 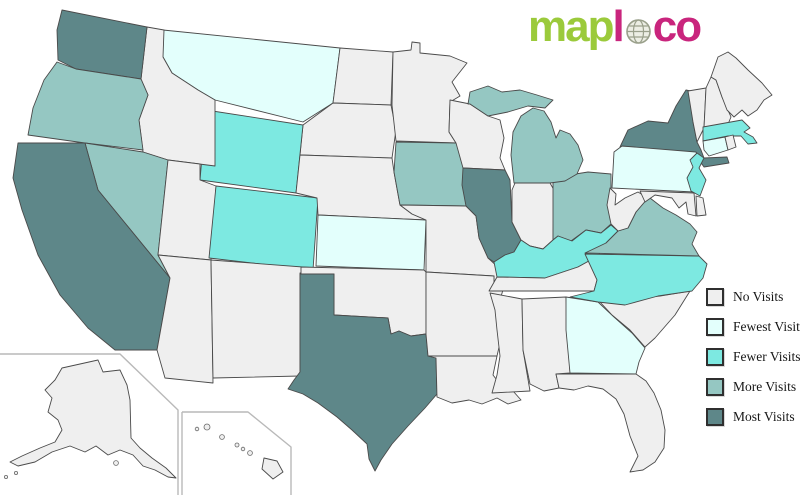 I want to click on legend-swatch-most-visits, so click(x=715, y=417).